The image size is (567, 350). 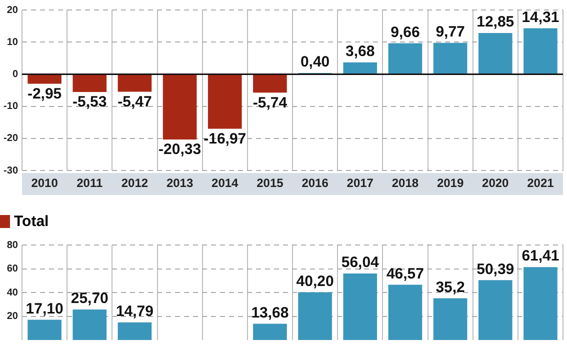 What do you see at coordinates (12, 42) in the screenshot?
I see `y-tick-label: 10` at bounding box center [12, 42].